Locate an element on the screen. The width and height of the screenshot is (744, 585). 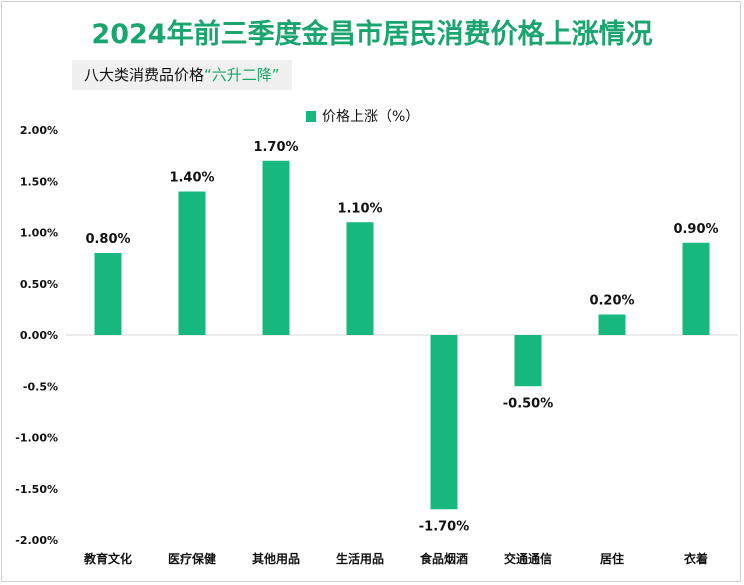
subtitle-text: 八大类消费品价格 is located at coordinates (144, 75).